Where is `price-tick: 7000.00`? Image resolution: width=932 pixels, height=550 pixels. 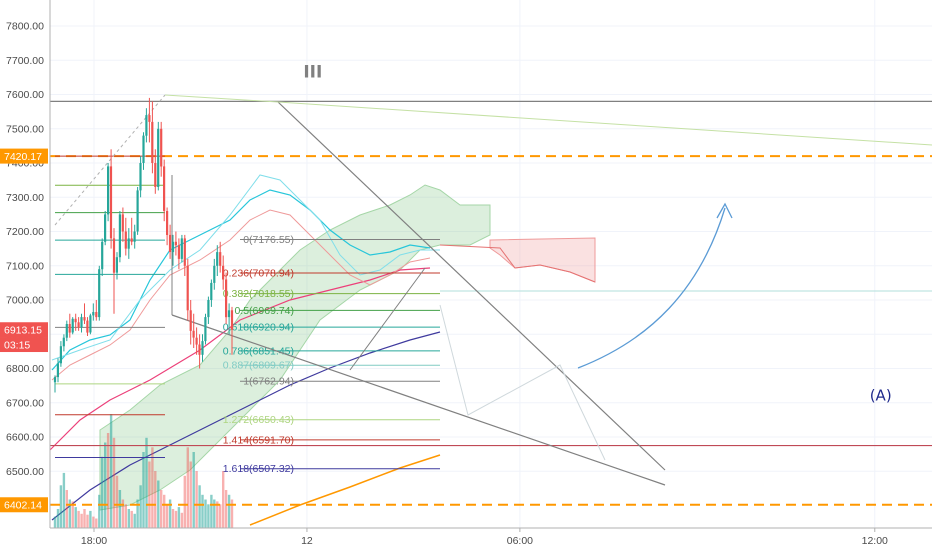
price-tick: 7000.00 is located at coordinates (25, 301).